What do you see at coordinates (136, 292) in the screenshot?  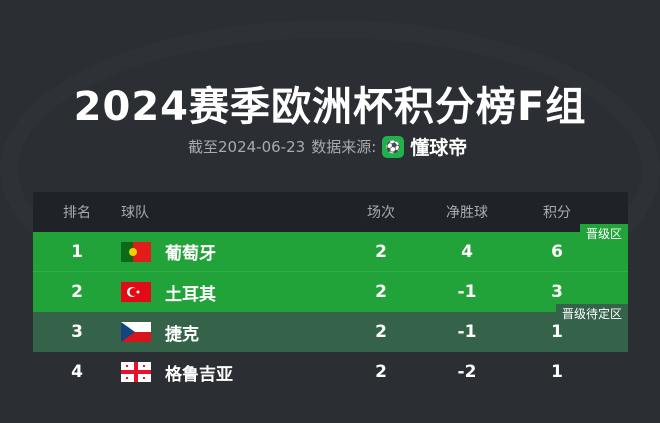 I see `turkey-flag-icon` at bounding box center [136, 292].